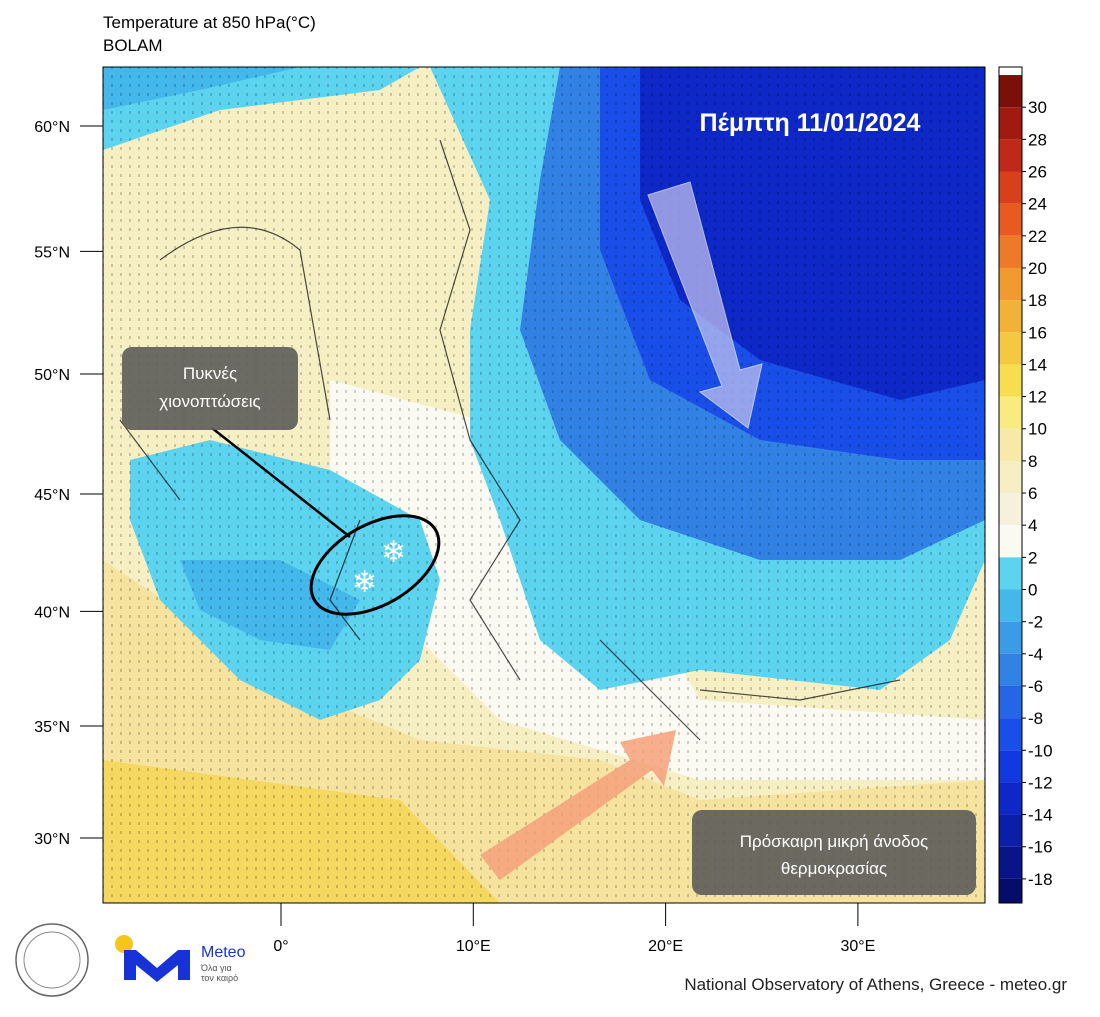 The image size is (1100, 1017). Describe the element at coordinates (52, 252) in the screenshot. I see `lat-label: 55°N` at that location.